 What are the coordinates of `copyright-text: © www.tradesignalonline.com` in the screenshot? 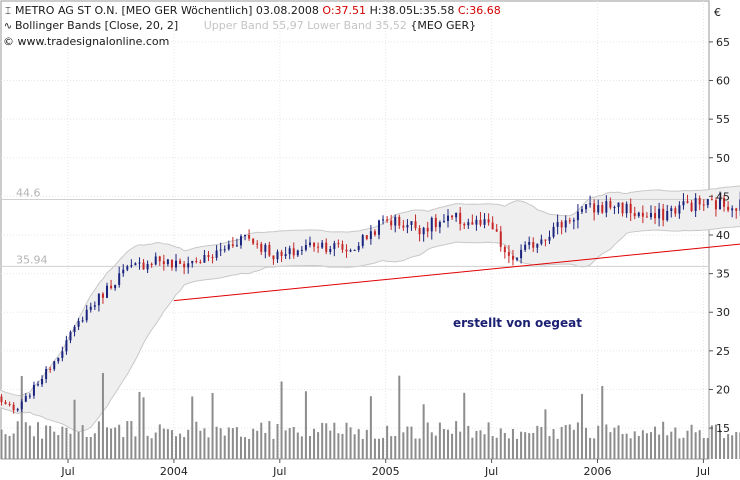 It's located at (86, 41).